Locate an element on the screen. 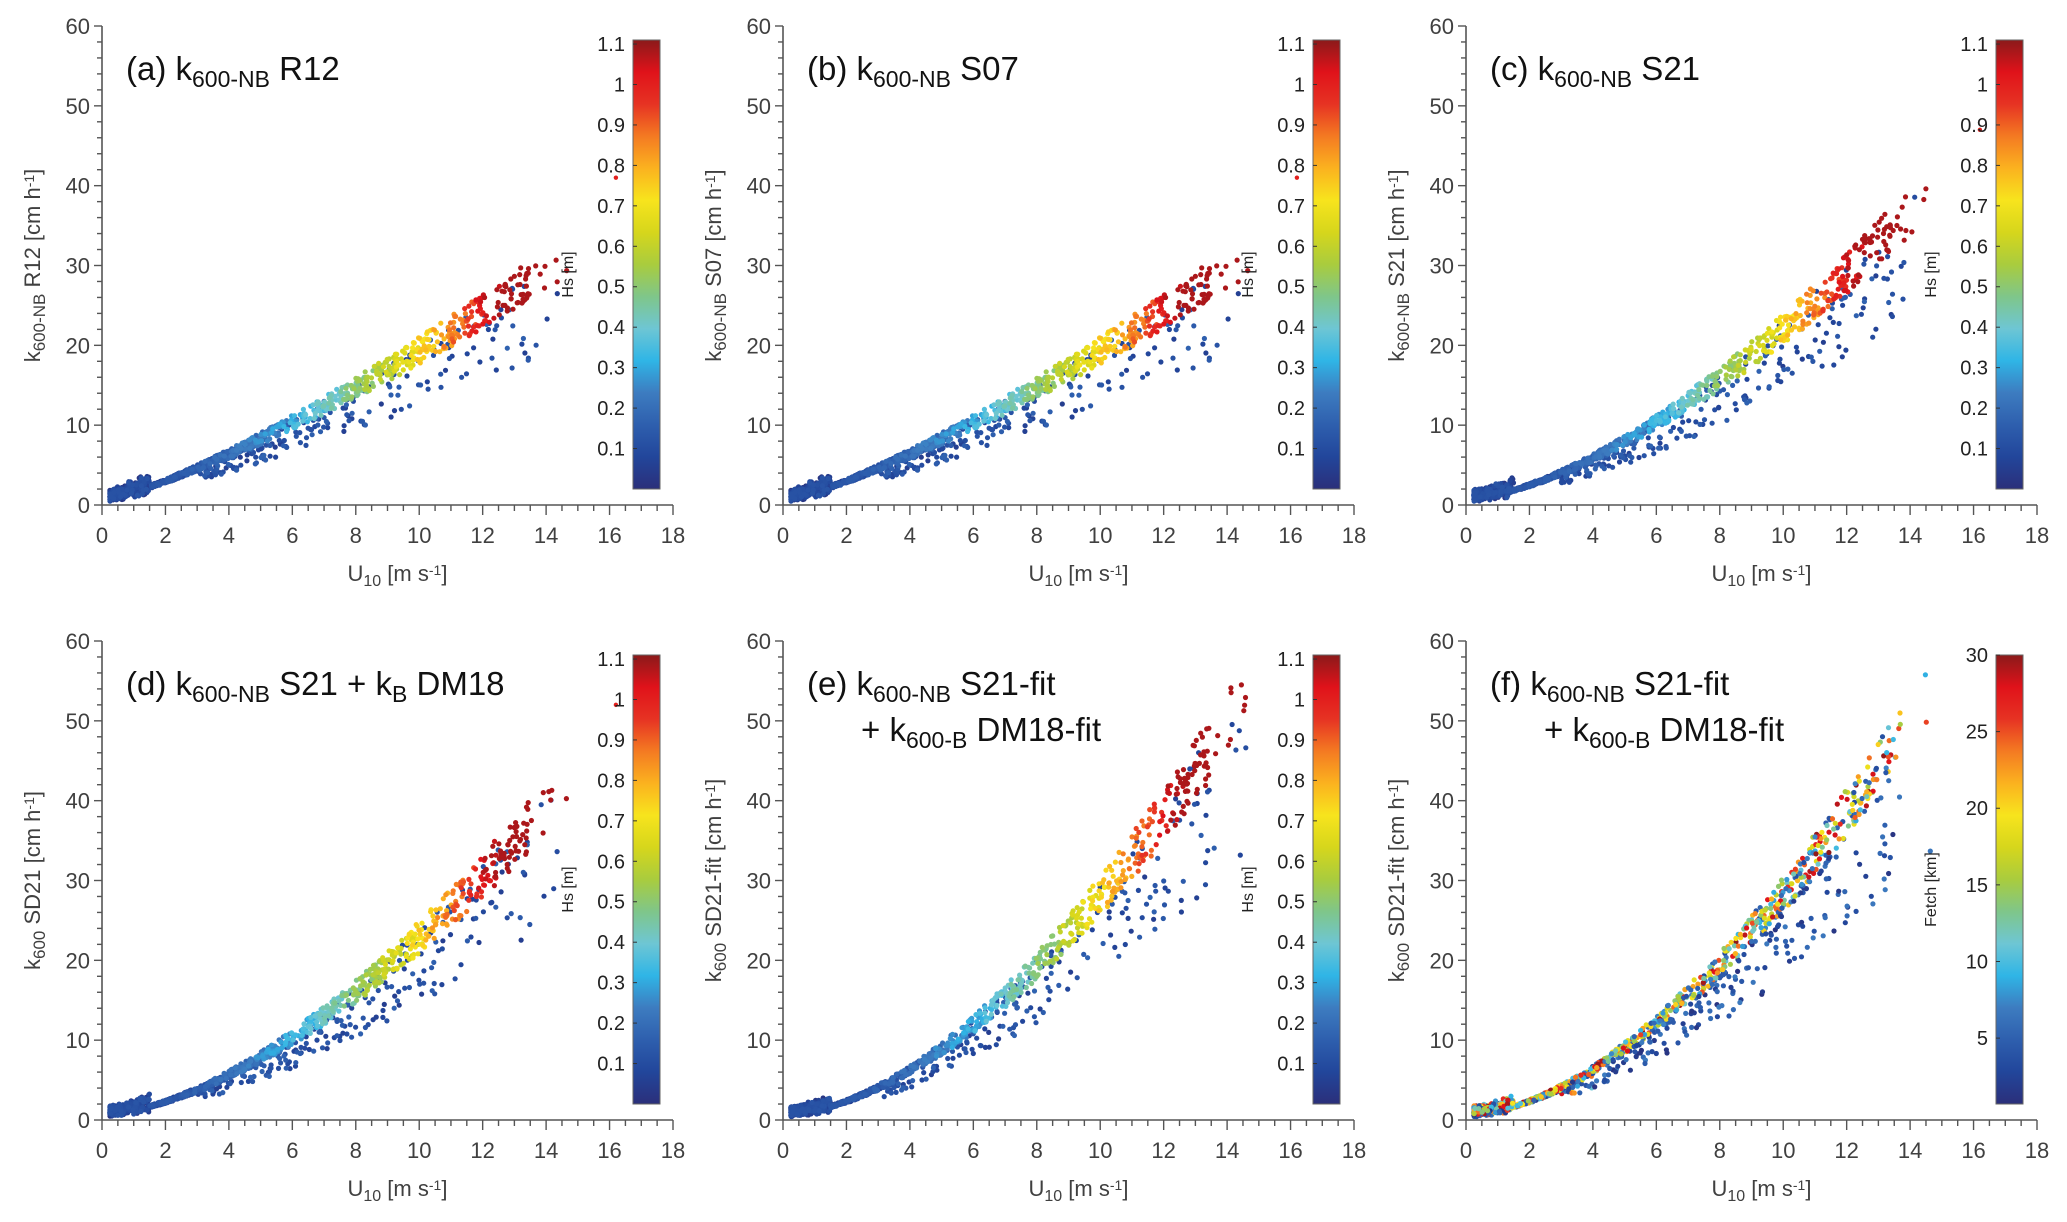  title-suffix: S07 is located at coordinates (985, 68).